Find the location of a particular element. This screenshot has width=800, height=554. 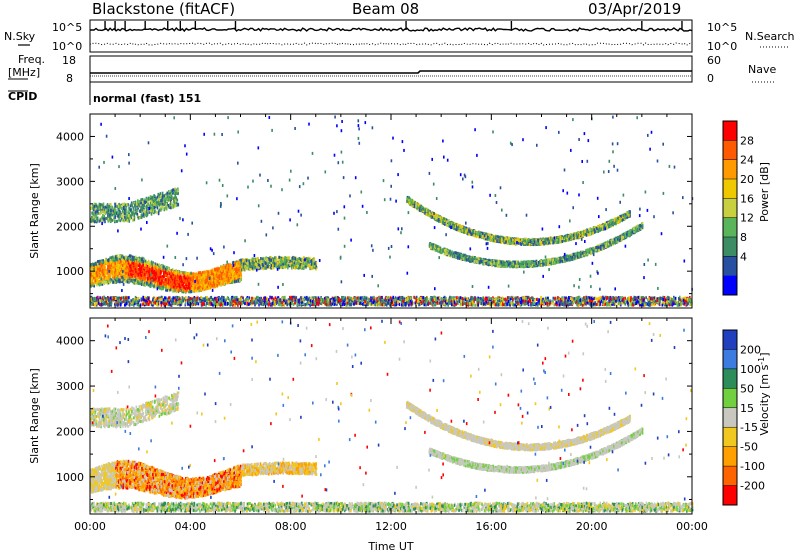

nsky-spikes is located at coordinates (393, 25).